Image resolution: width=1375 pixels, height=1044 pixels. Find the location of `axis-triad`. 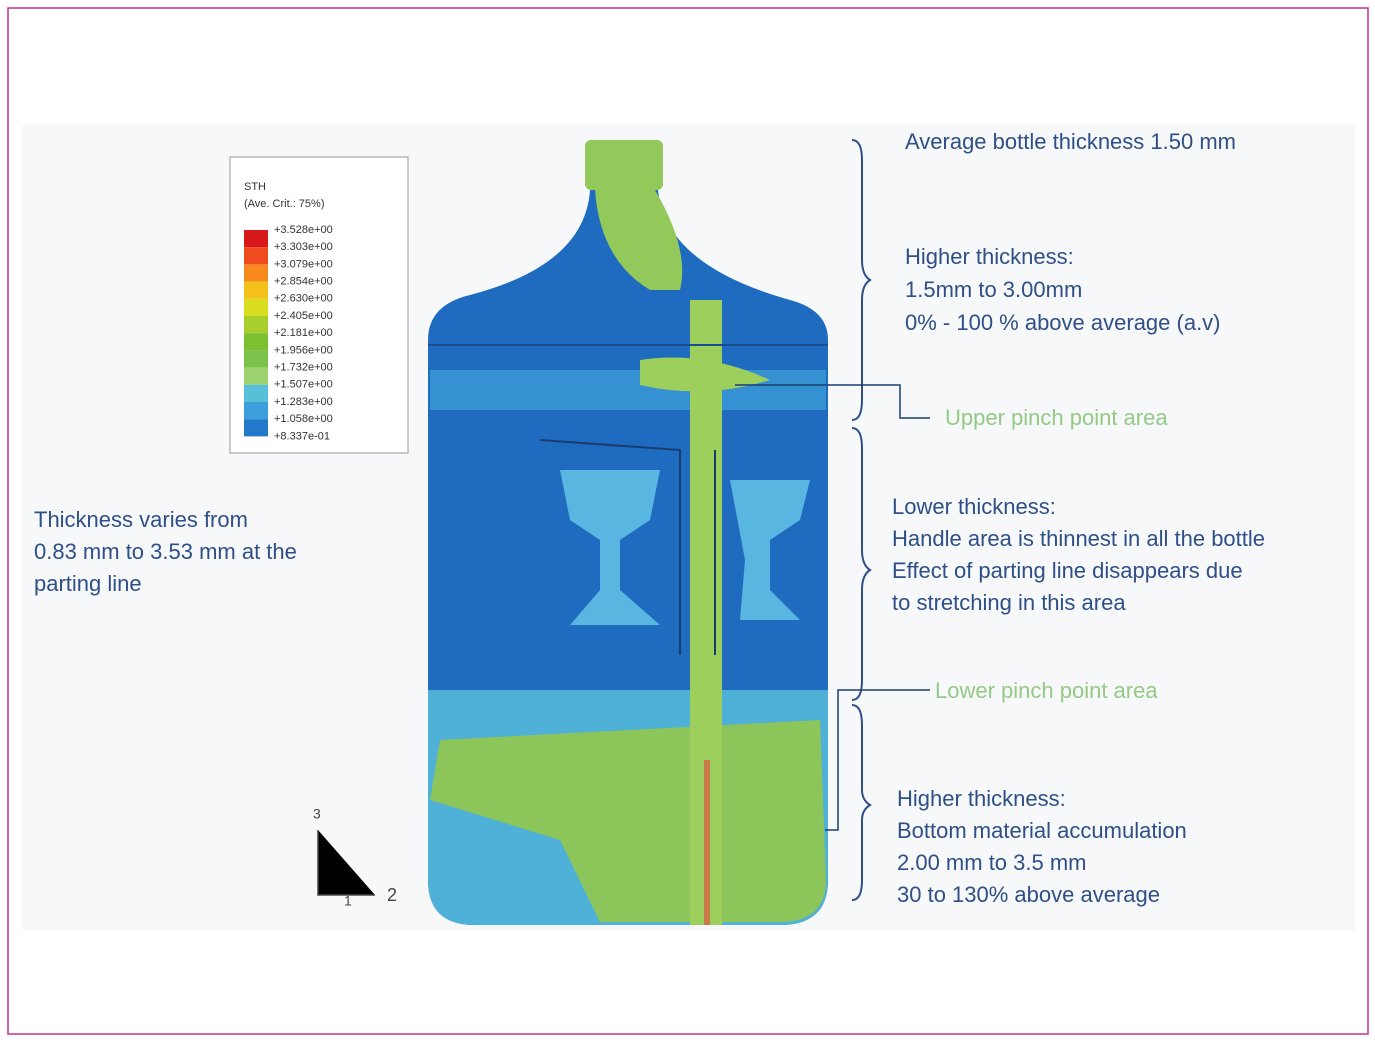

axis-triad is located at coordinates (346, 863).